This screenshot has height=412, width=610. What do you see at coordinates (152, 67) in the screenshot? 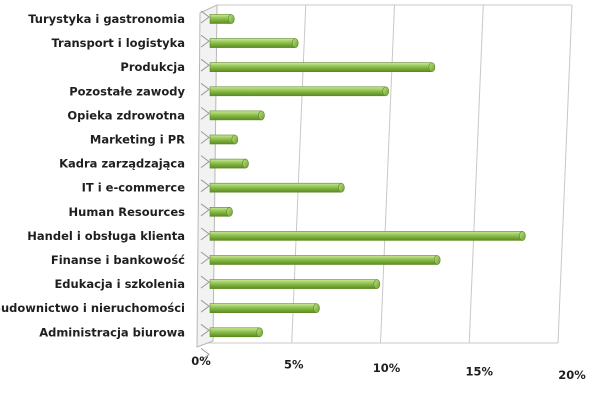
I see `category-label: Produkcja` at bounding box center [152, 67].